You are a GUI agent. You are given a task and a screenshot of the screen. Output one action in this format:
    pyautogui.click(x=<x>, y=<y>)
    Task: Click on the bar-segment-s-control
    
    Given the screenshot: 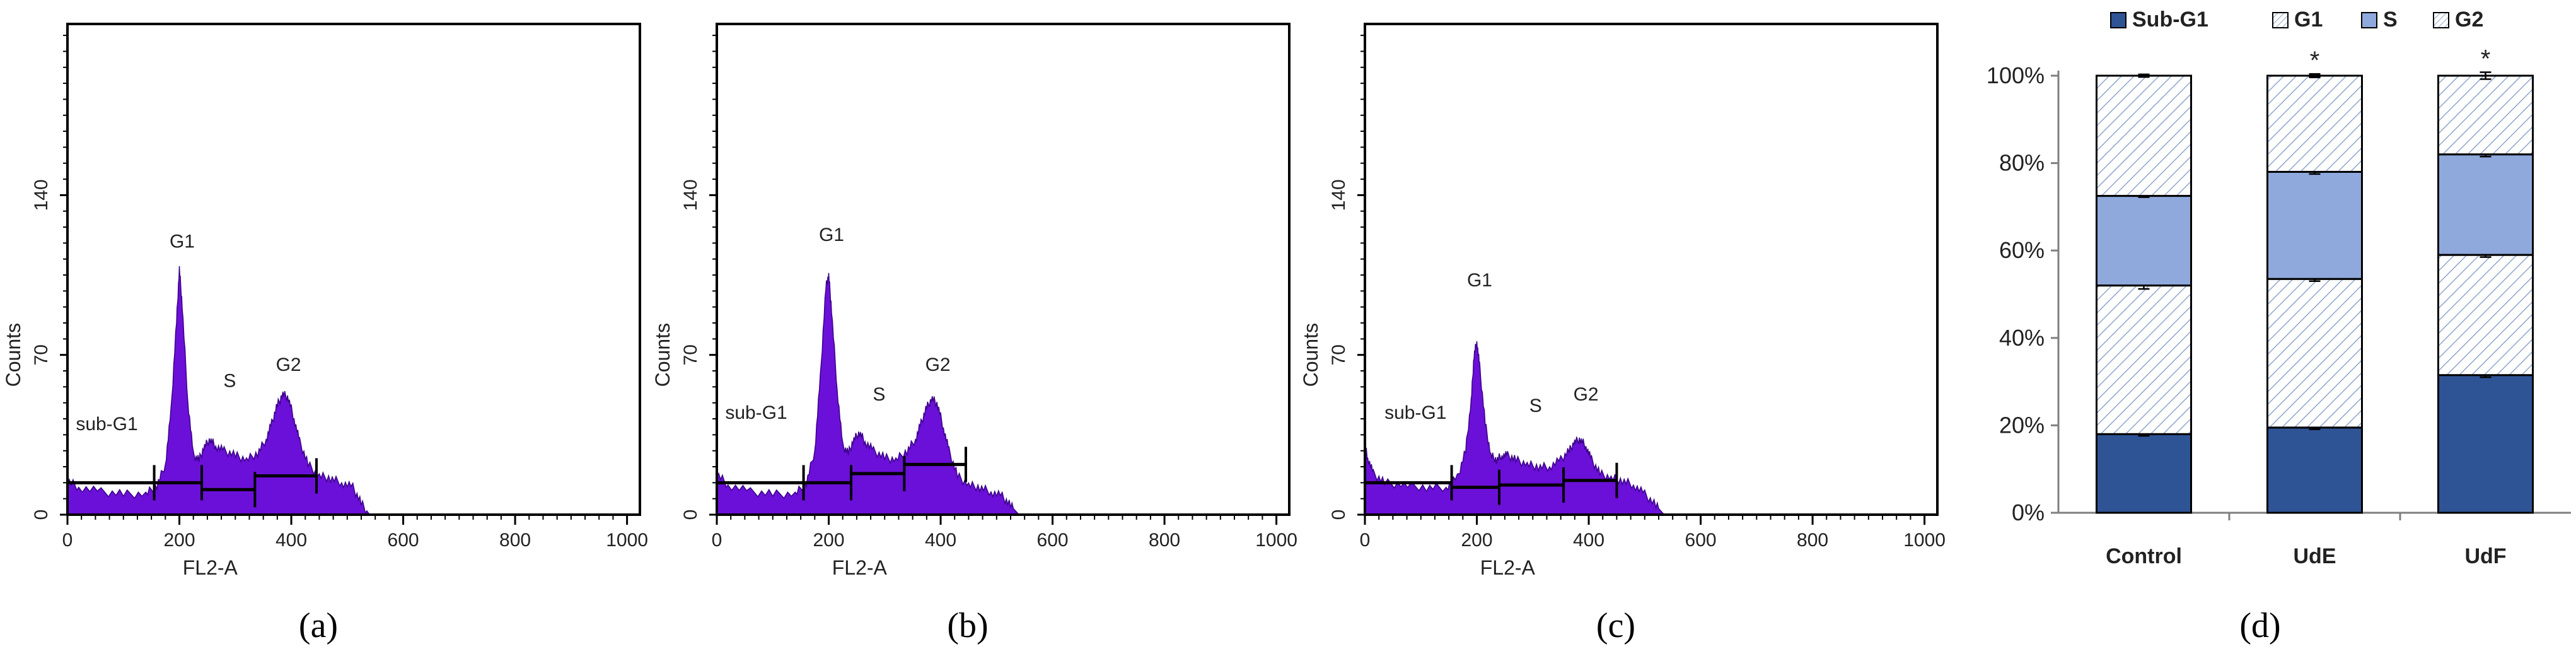 What is the action you would take?
    pyautogui.click(x=2144, y=241)
    